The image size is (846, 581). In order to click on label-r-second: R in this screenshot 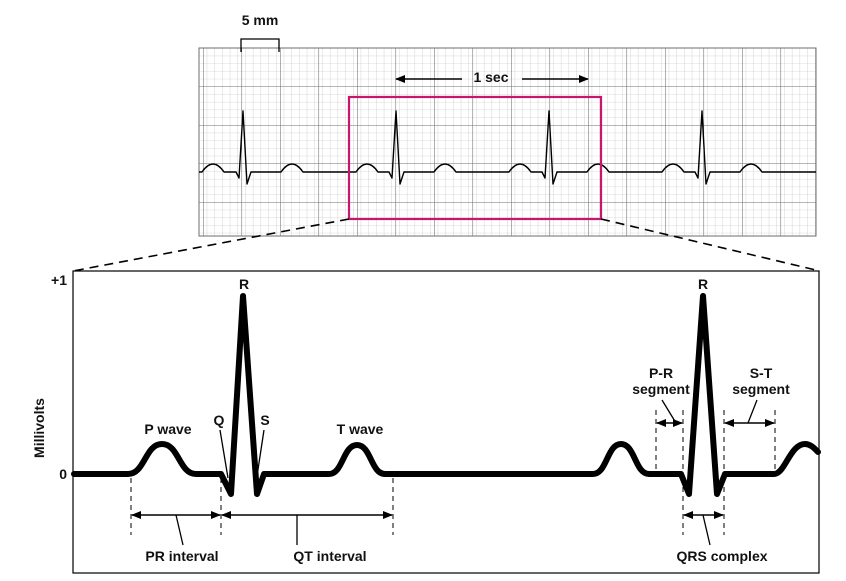, I will do `click(703, 284)`.